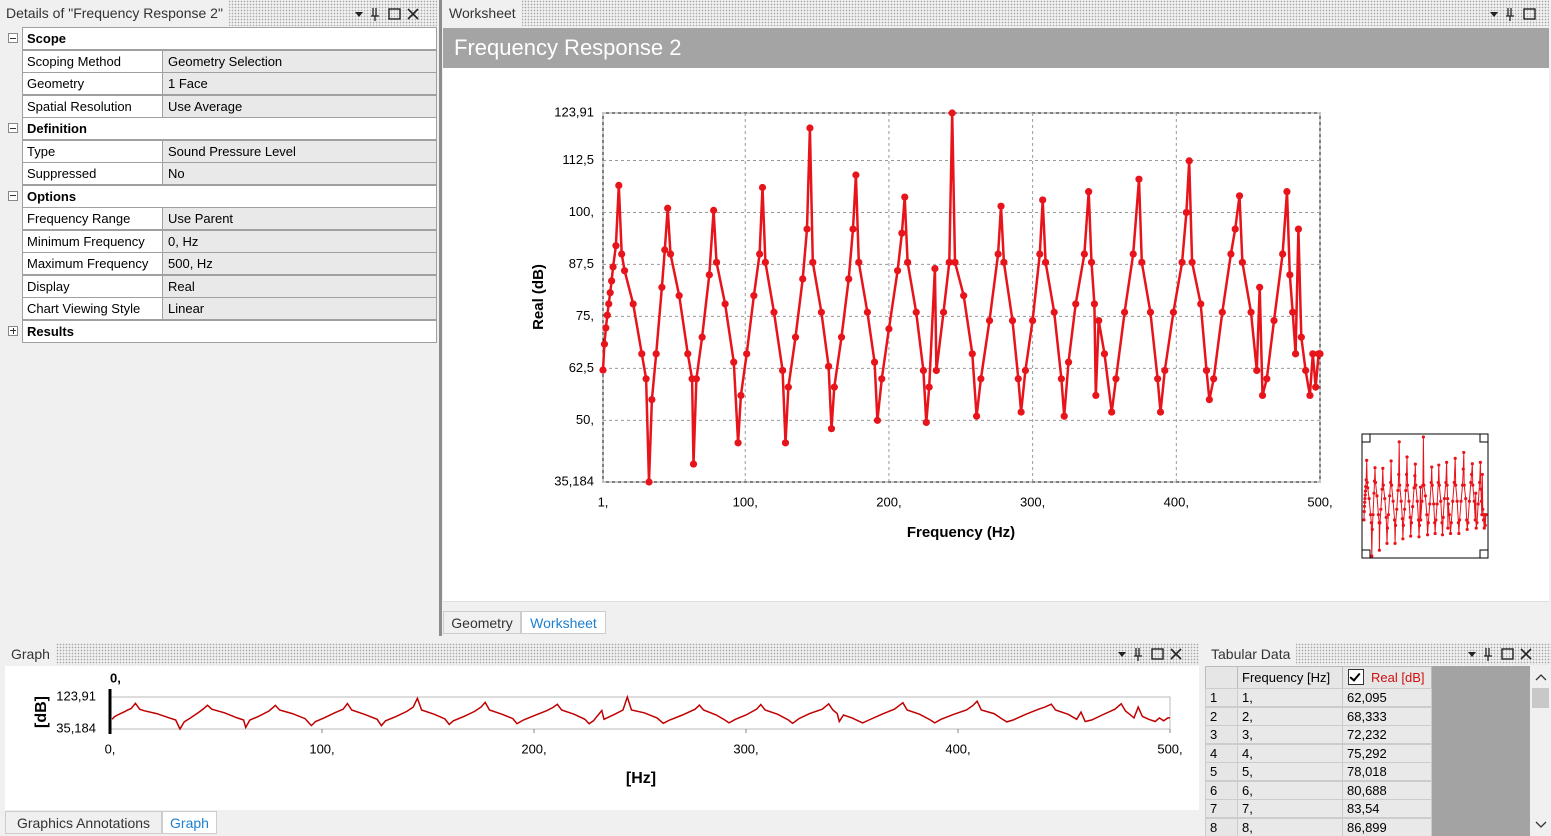  Describe the element at coordinates (1387, 826) in the screenshot. I see `cell: 86,899` at that location.